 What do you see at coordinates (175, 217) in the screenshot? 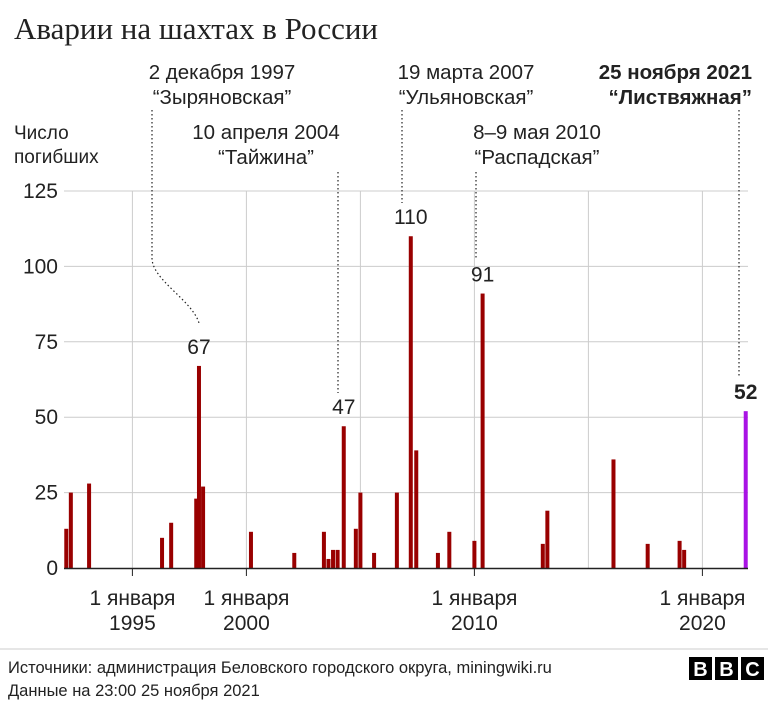
I see `annotation-leader-line` at bounding box center [175, 217].